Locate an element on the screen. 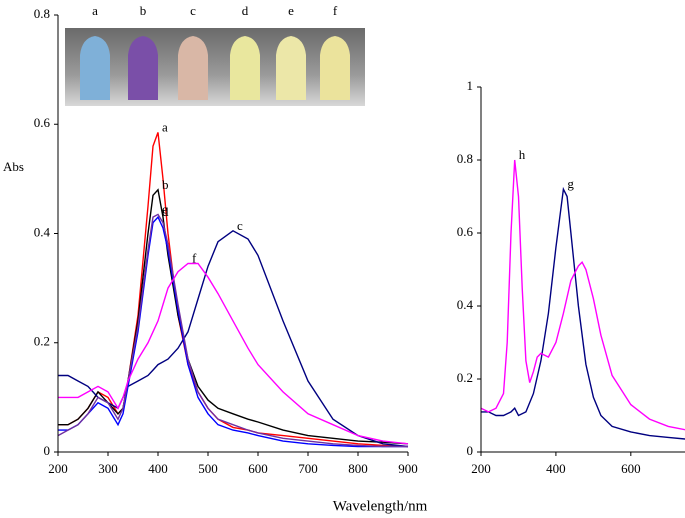  y-axis-label: Abs is located at coordinates (13, 166).